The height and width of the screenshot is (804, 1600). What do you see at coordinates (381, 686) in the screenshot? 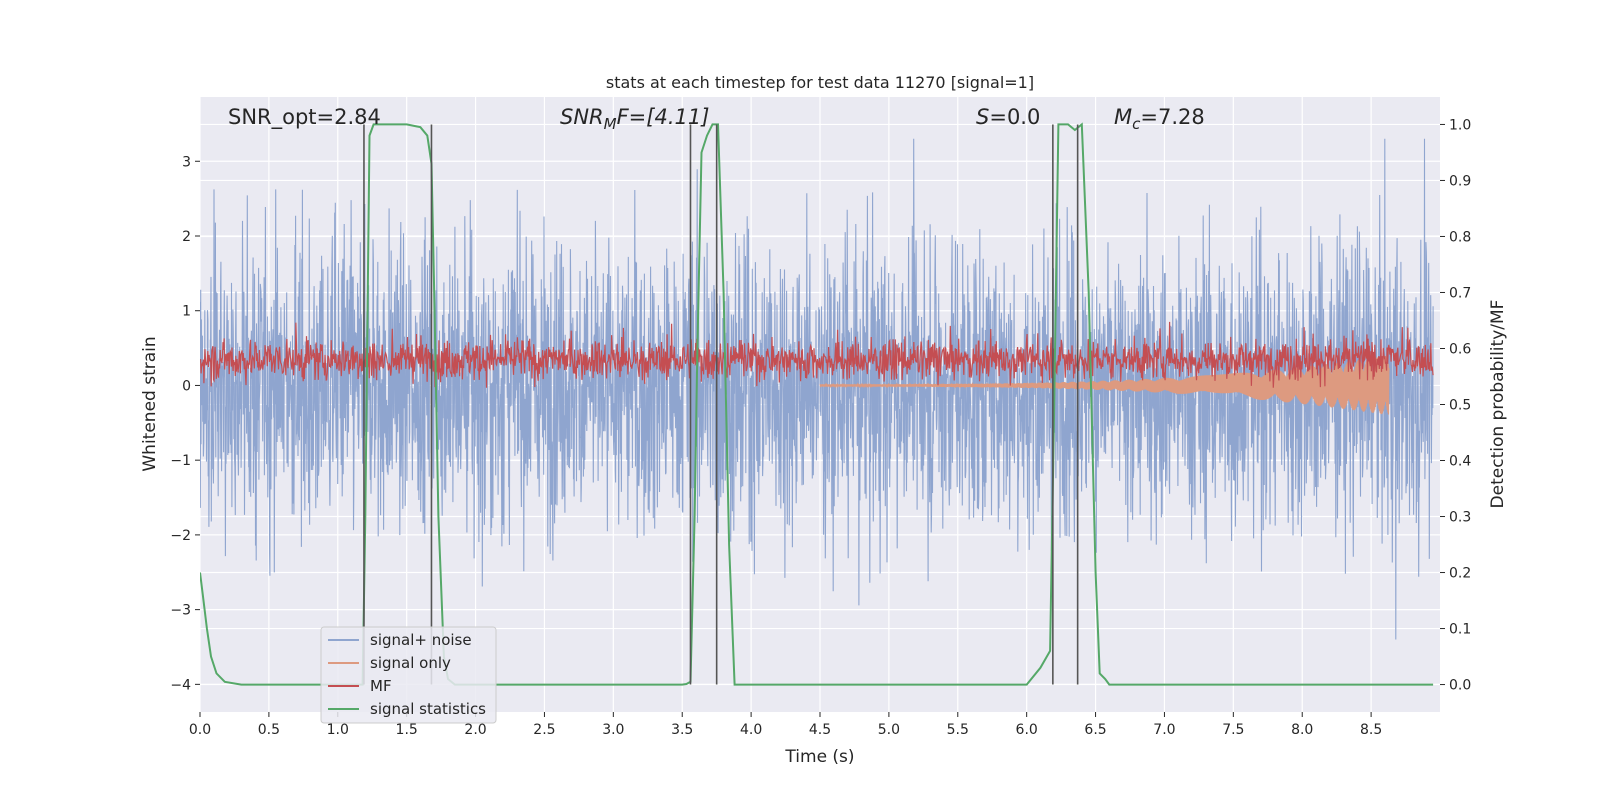
I see `legend-label-mf: MF` at bounding box center [381, 686].